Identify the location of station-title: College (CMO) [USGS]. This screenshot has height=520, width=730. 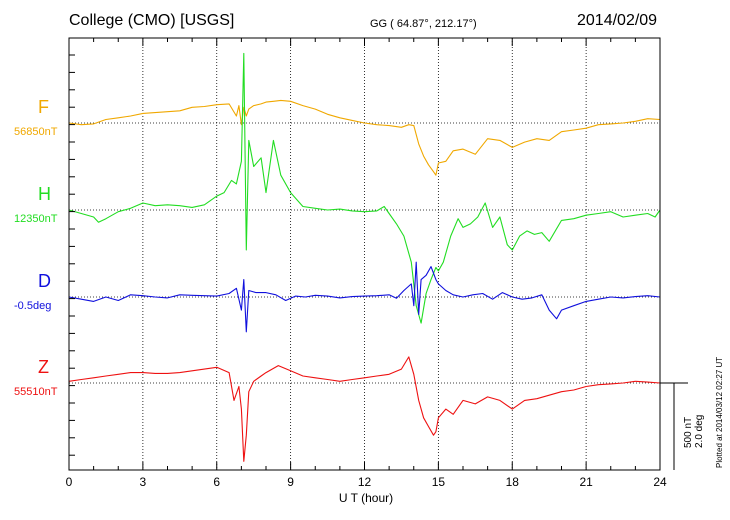
(152, 20).